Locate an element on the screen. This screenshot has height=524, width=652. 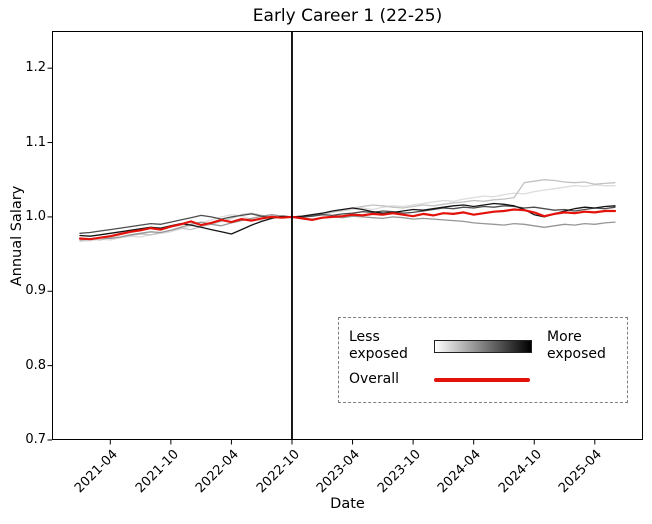
y-tick-label: 1.1 is located at coordinates (35, 142).